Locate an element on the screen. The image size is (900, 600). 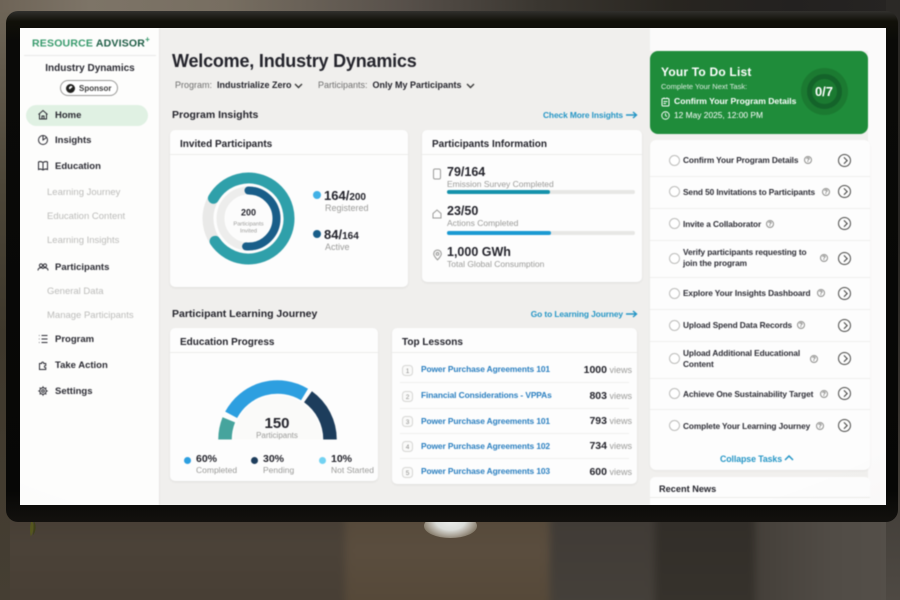
svg-text: 200 is located at coordinates (248, 213).